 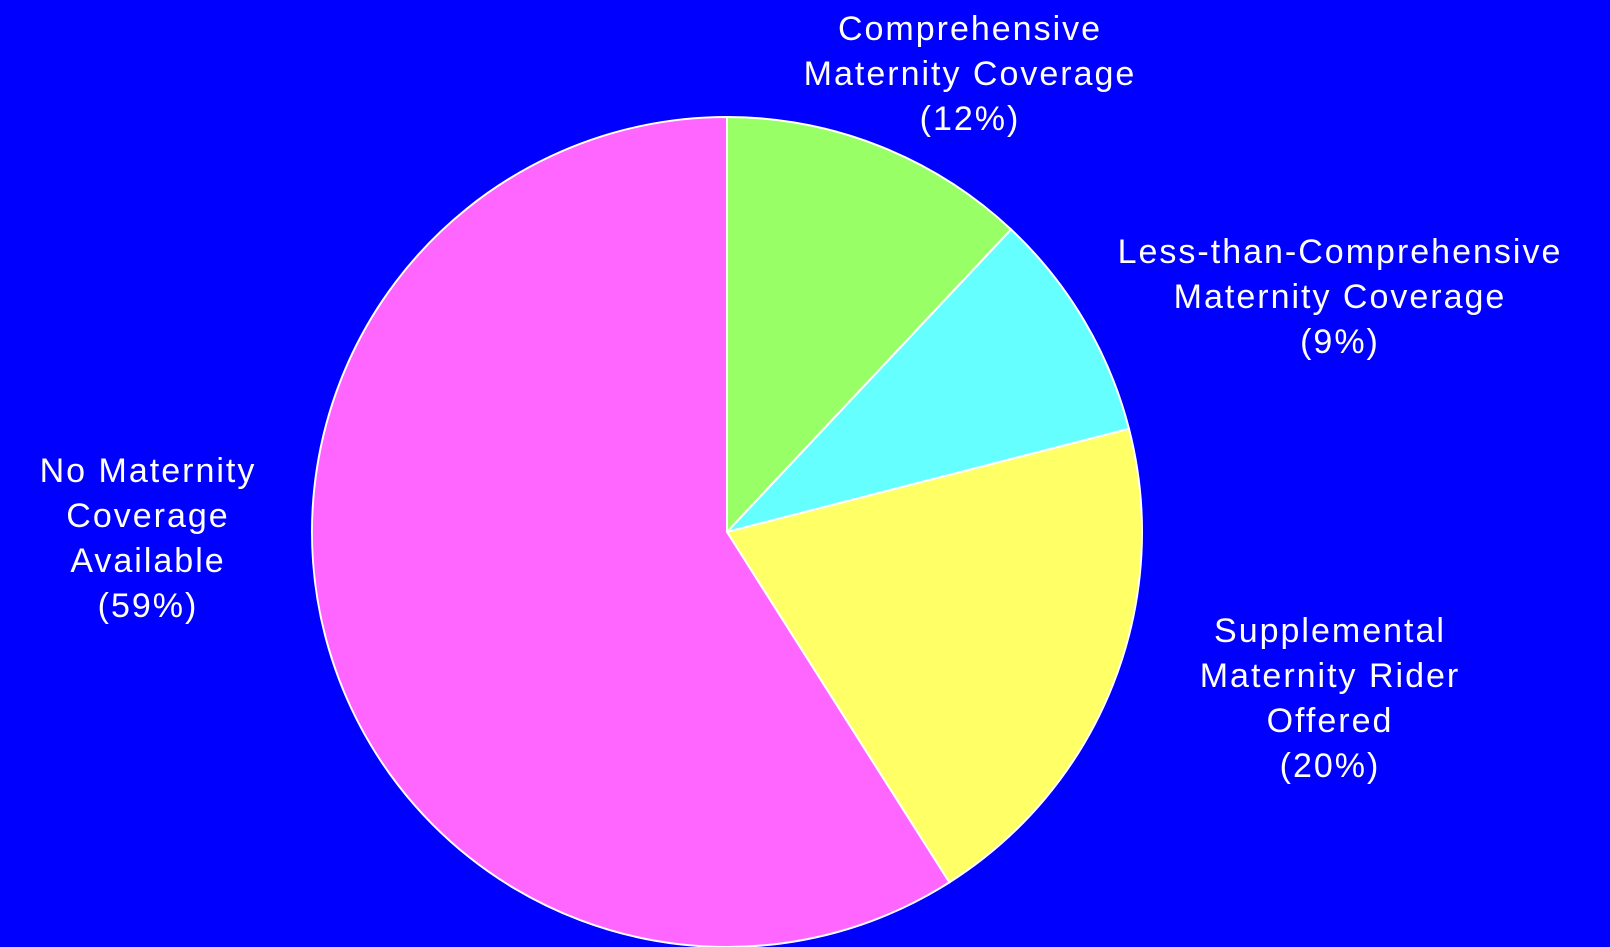 What do you see at coordinates (148, 471) in the screenshot?
I see `slice-label-line: No Maternity` at bounding box center [148, 471].